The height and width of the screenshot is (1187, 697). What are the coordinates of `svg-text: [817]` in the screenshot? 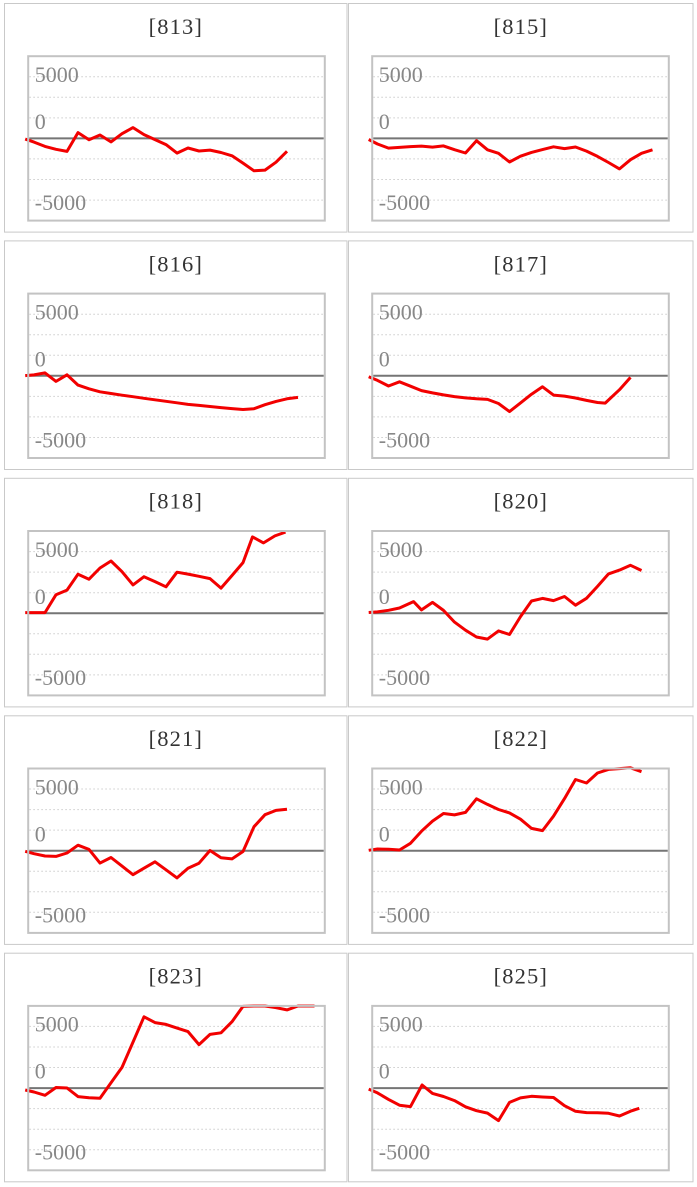 It's located at (521, 263).